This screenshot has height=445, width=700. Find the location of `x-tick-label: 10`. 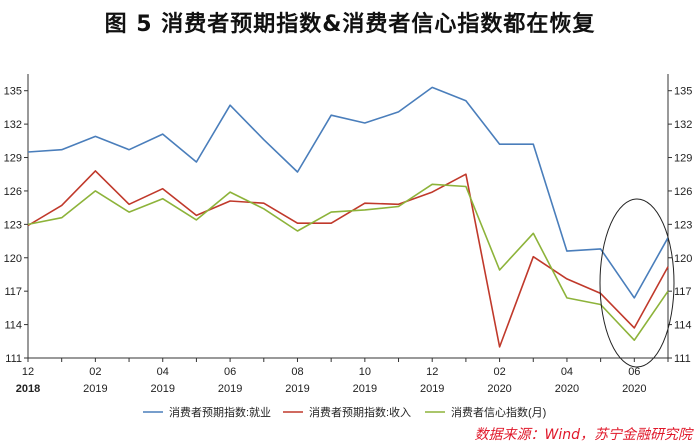

x-tick-label: 10 is located at coordinates (365, 372).